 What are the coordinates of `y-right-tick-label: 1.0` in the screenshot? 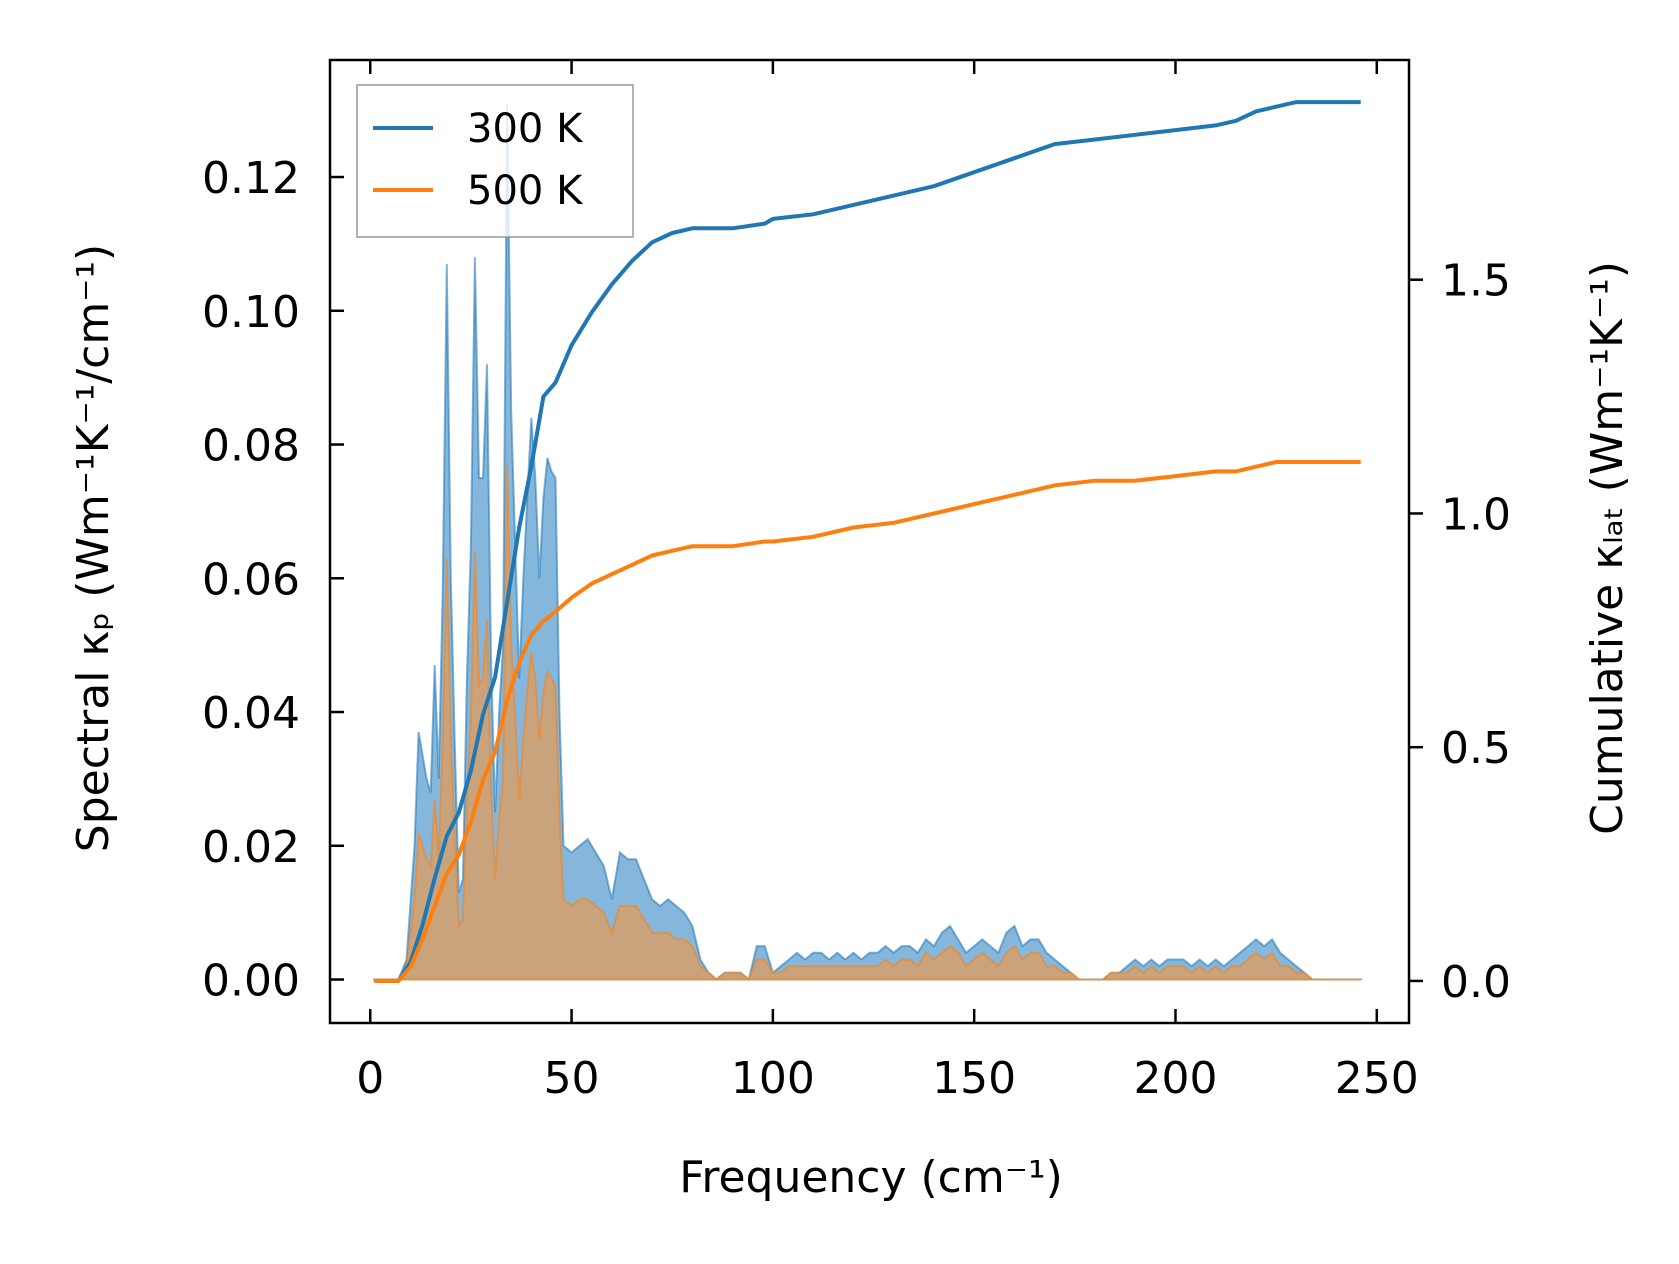 It's located at (1476, 514).